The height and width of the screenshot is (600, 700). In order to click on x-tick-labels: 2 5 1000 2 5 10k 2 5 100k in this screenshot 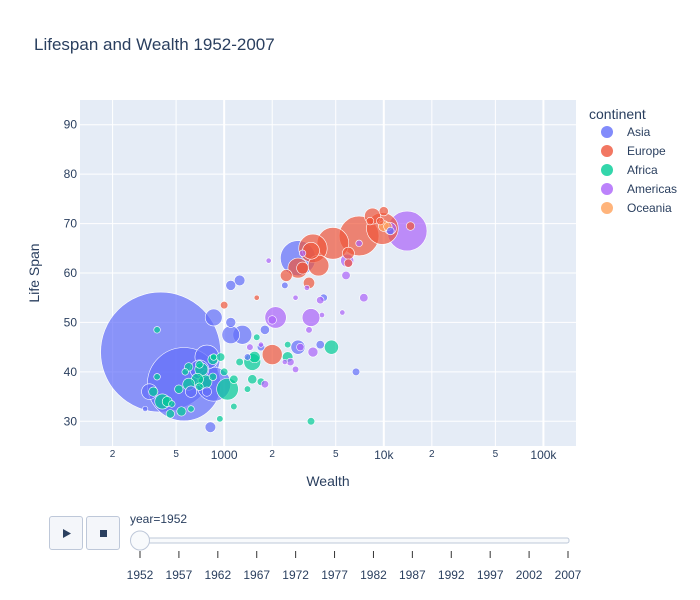, I will do `click(334, 455)`.